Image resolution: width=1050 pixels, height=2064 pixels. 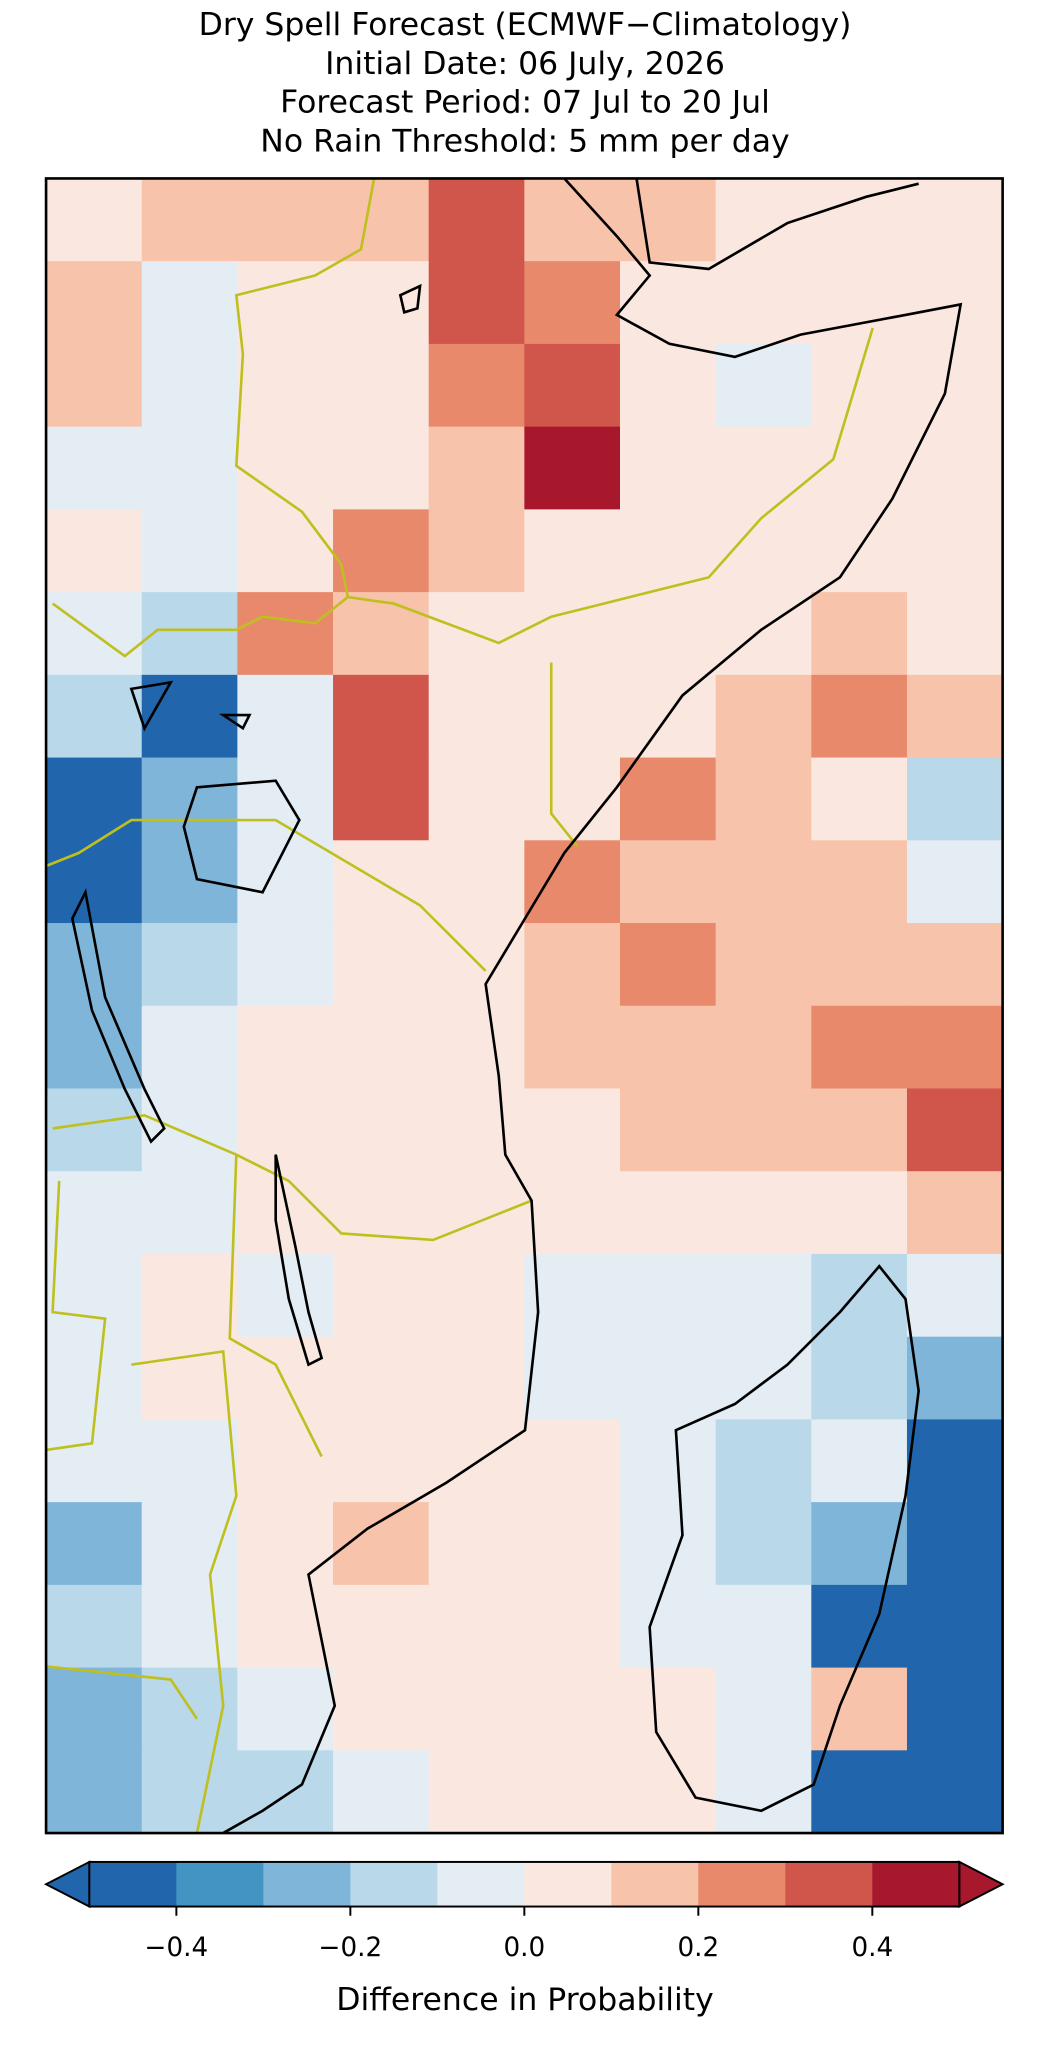 I want to click on colorbar-tick-label: −0.4, so click(x=177, y=1948).